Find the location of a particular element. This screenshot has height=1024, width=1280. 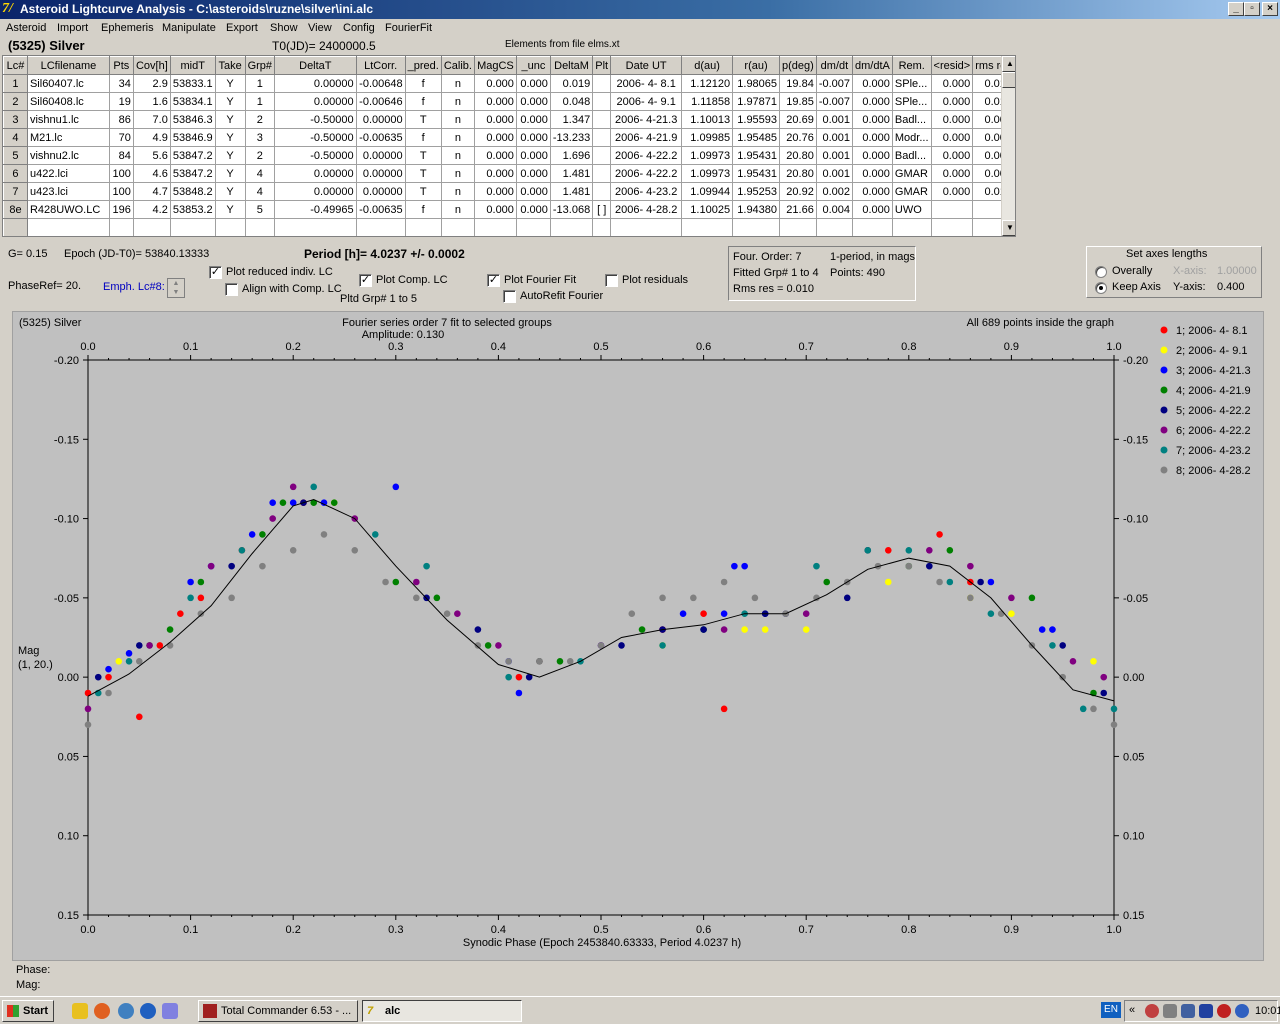

grid-cell: 19.85 is located at coordinates (798, 101).